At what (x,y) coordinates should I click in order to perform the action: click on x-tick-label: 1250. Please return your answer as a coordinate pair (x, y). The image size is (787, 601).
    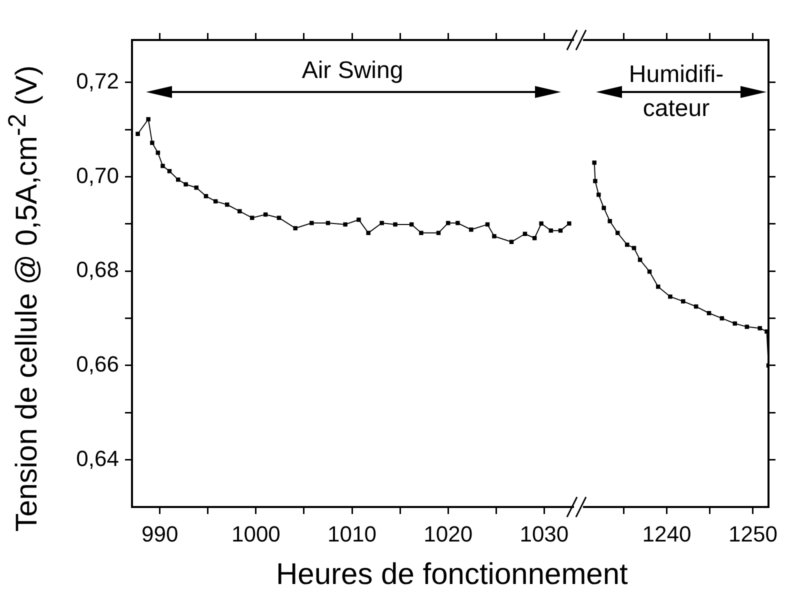
    Looking at the image, I should click on (753, 533).